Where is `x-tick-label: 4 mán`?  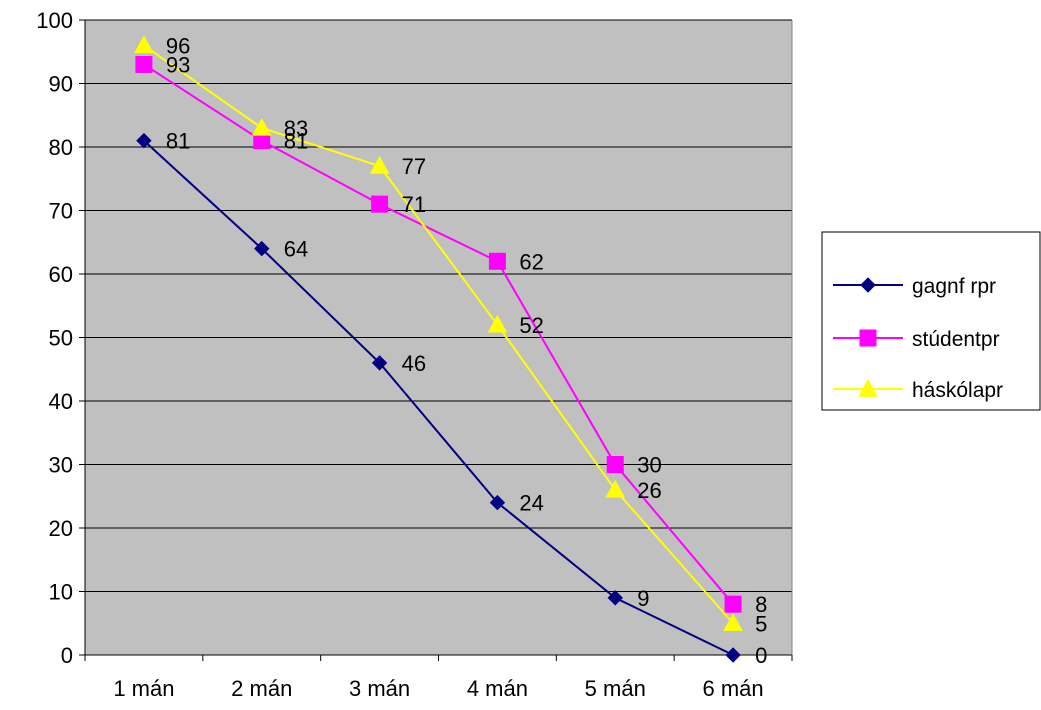
x-tick-label: 4 mán is located at coordinates (497, 688).